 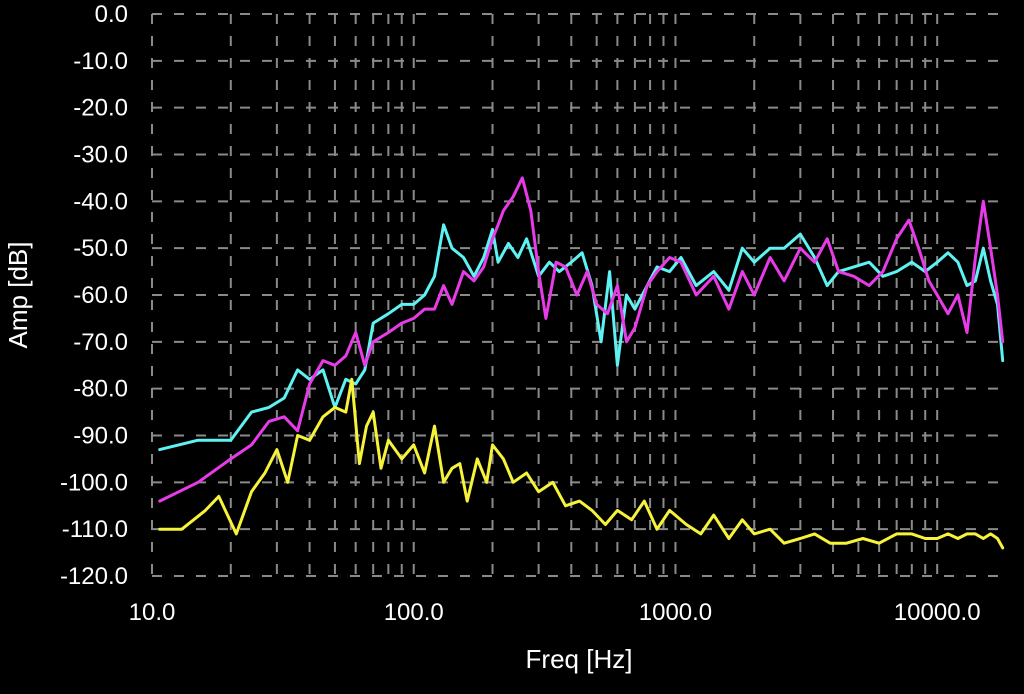 I want to click on y-tick-label: -120.0, so click(x=94, y=576).